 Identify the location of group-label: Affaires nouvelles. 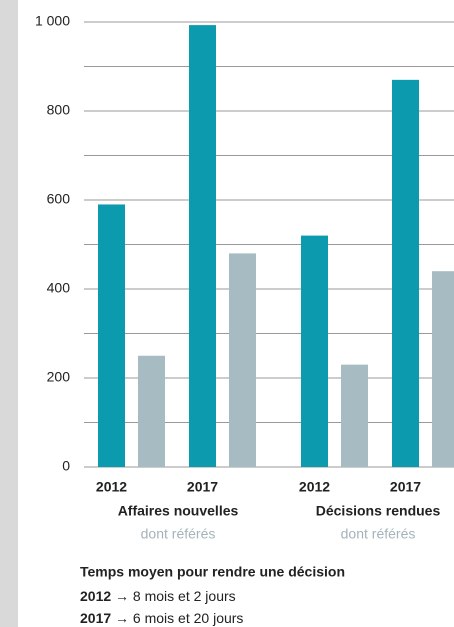
(178, 511).